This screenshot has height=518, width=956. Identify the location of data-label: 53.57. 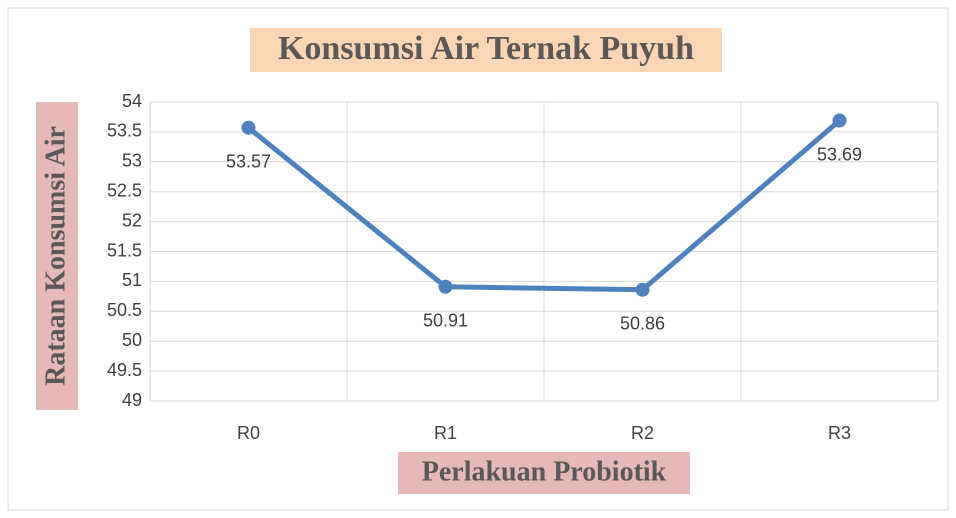
(248, 161).